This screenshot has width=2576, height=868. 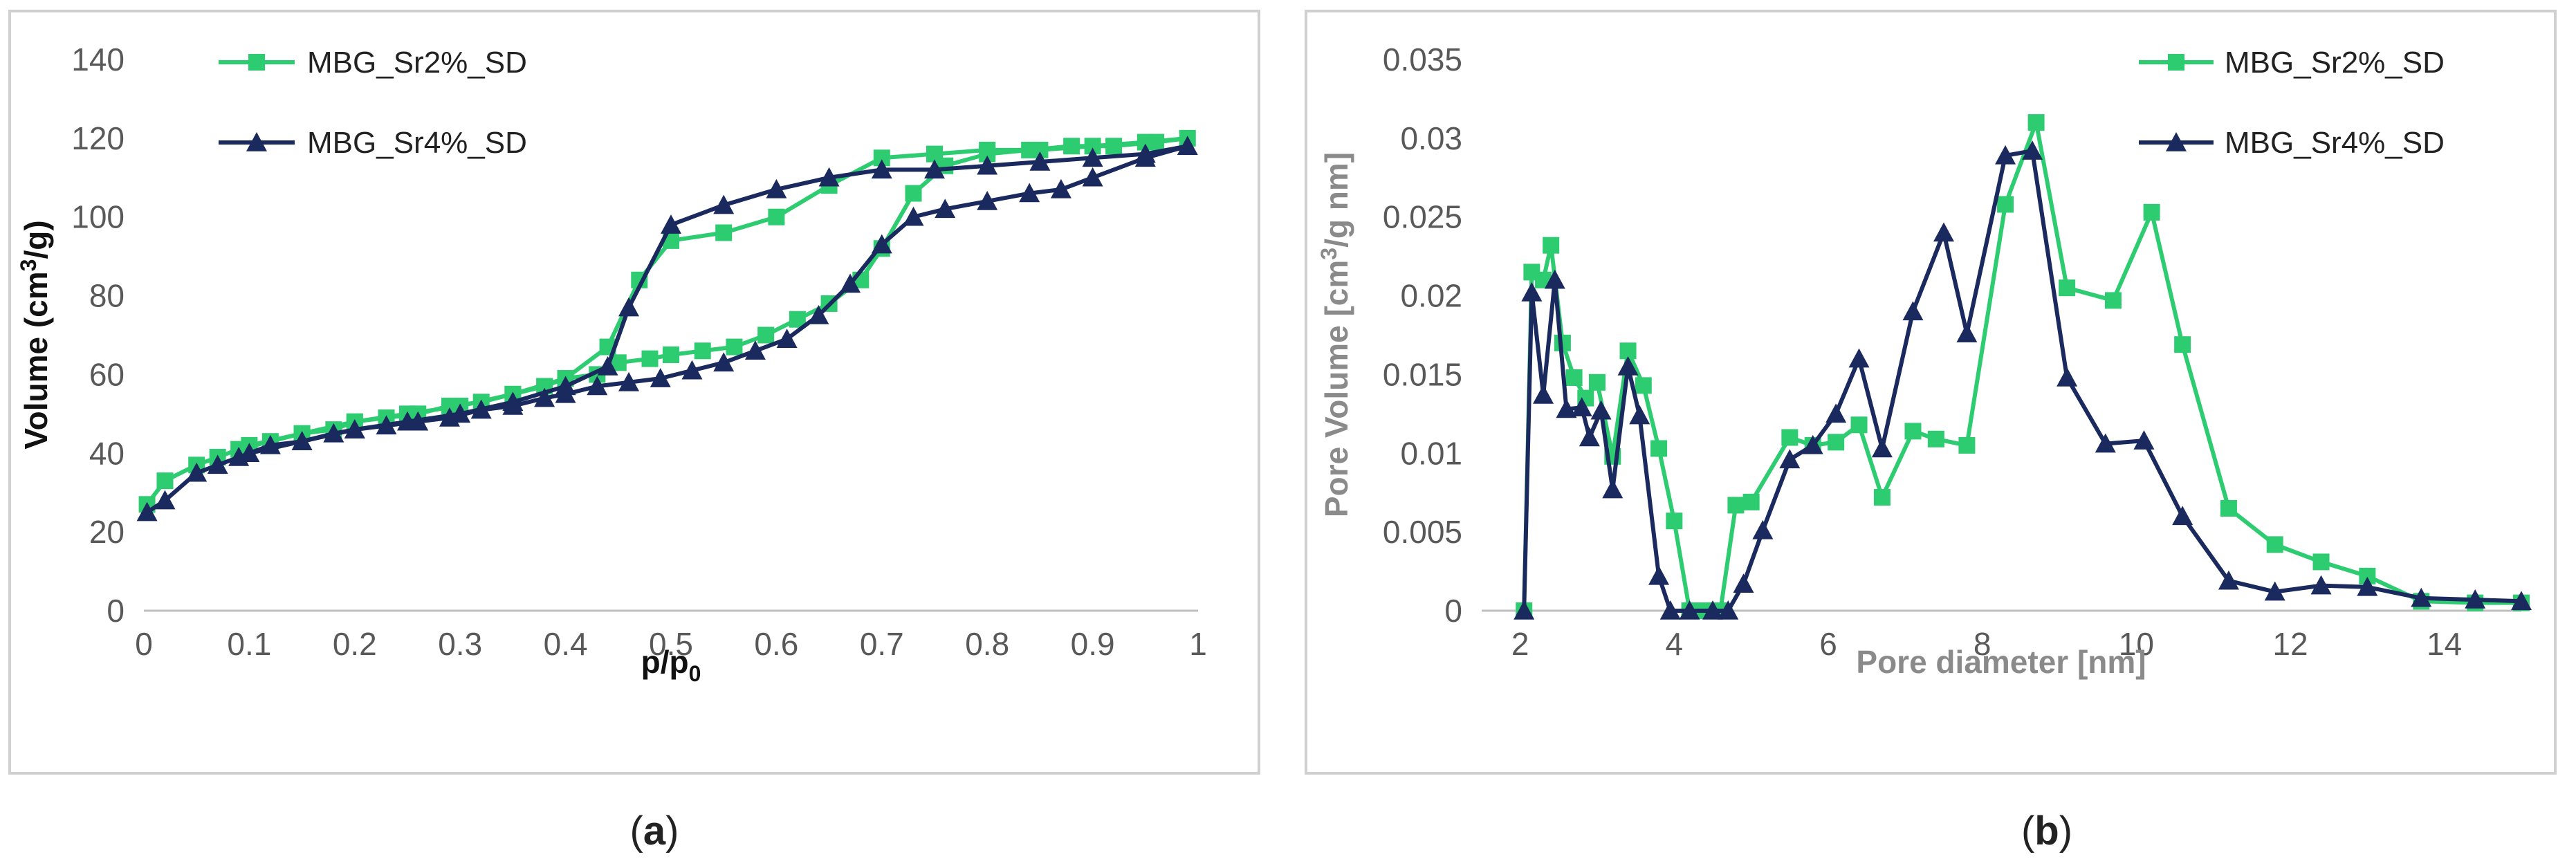 What do you see at coordinates (882, 644) in the screenshot?
I see `chart-a-xtick-label: 0.7` at bounding box center [882, 644].